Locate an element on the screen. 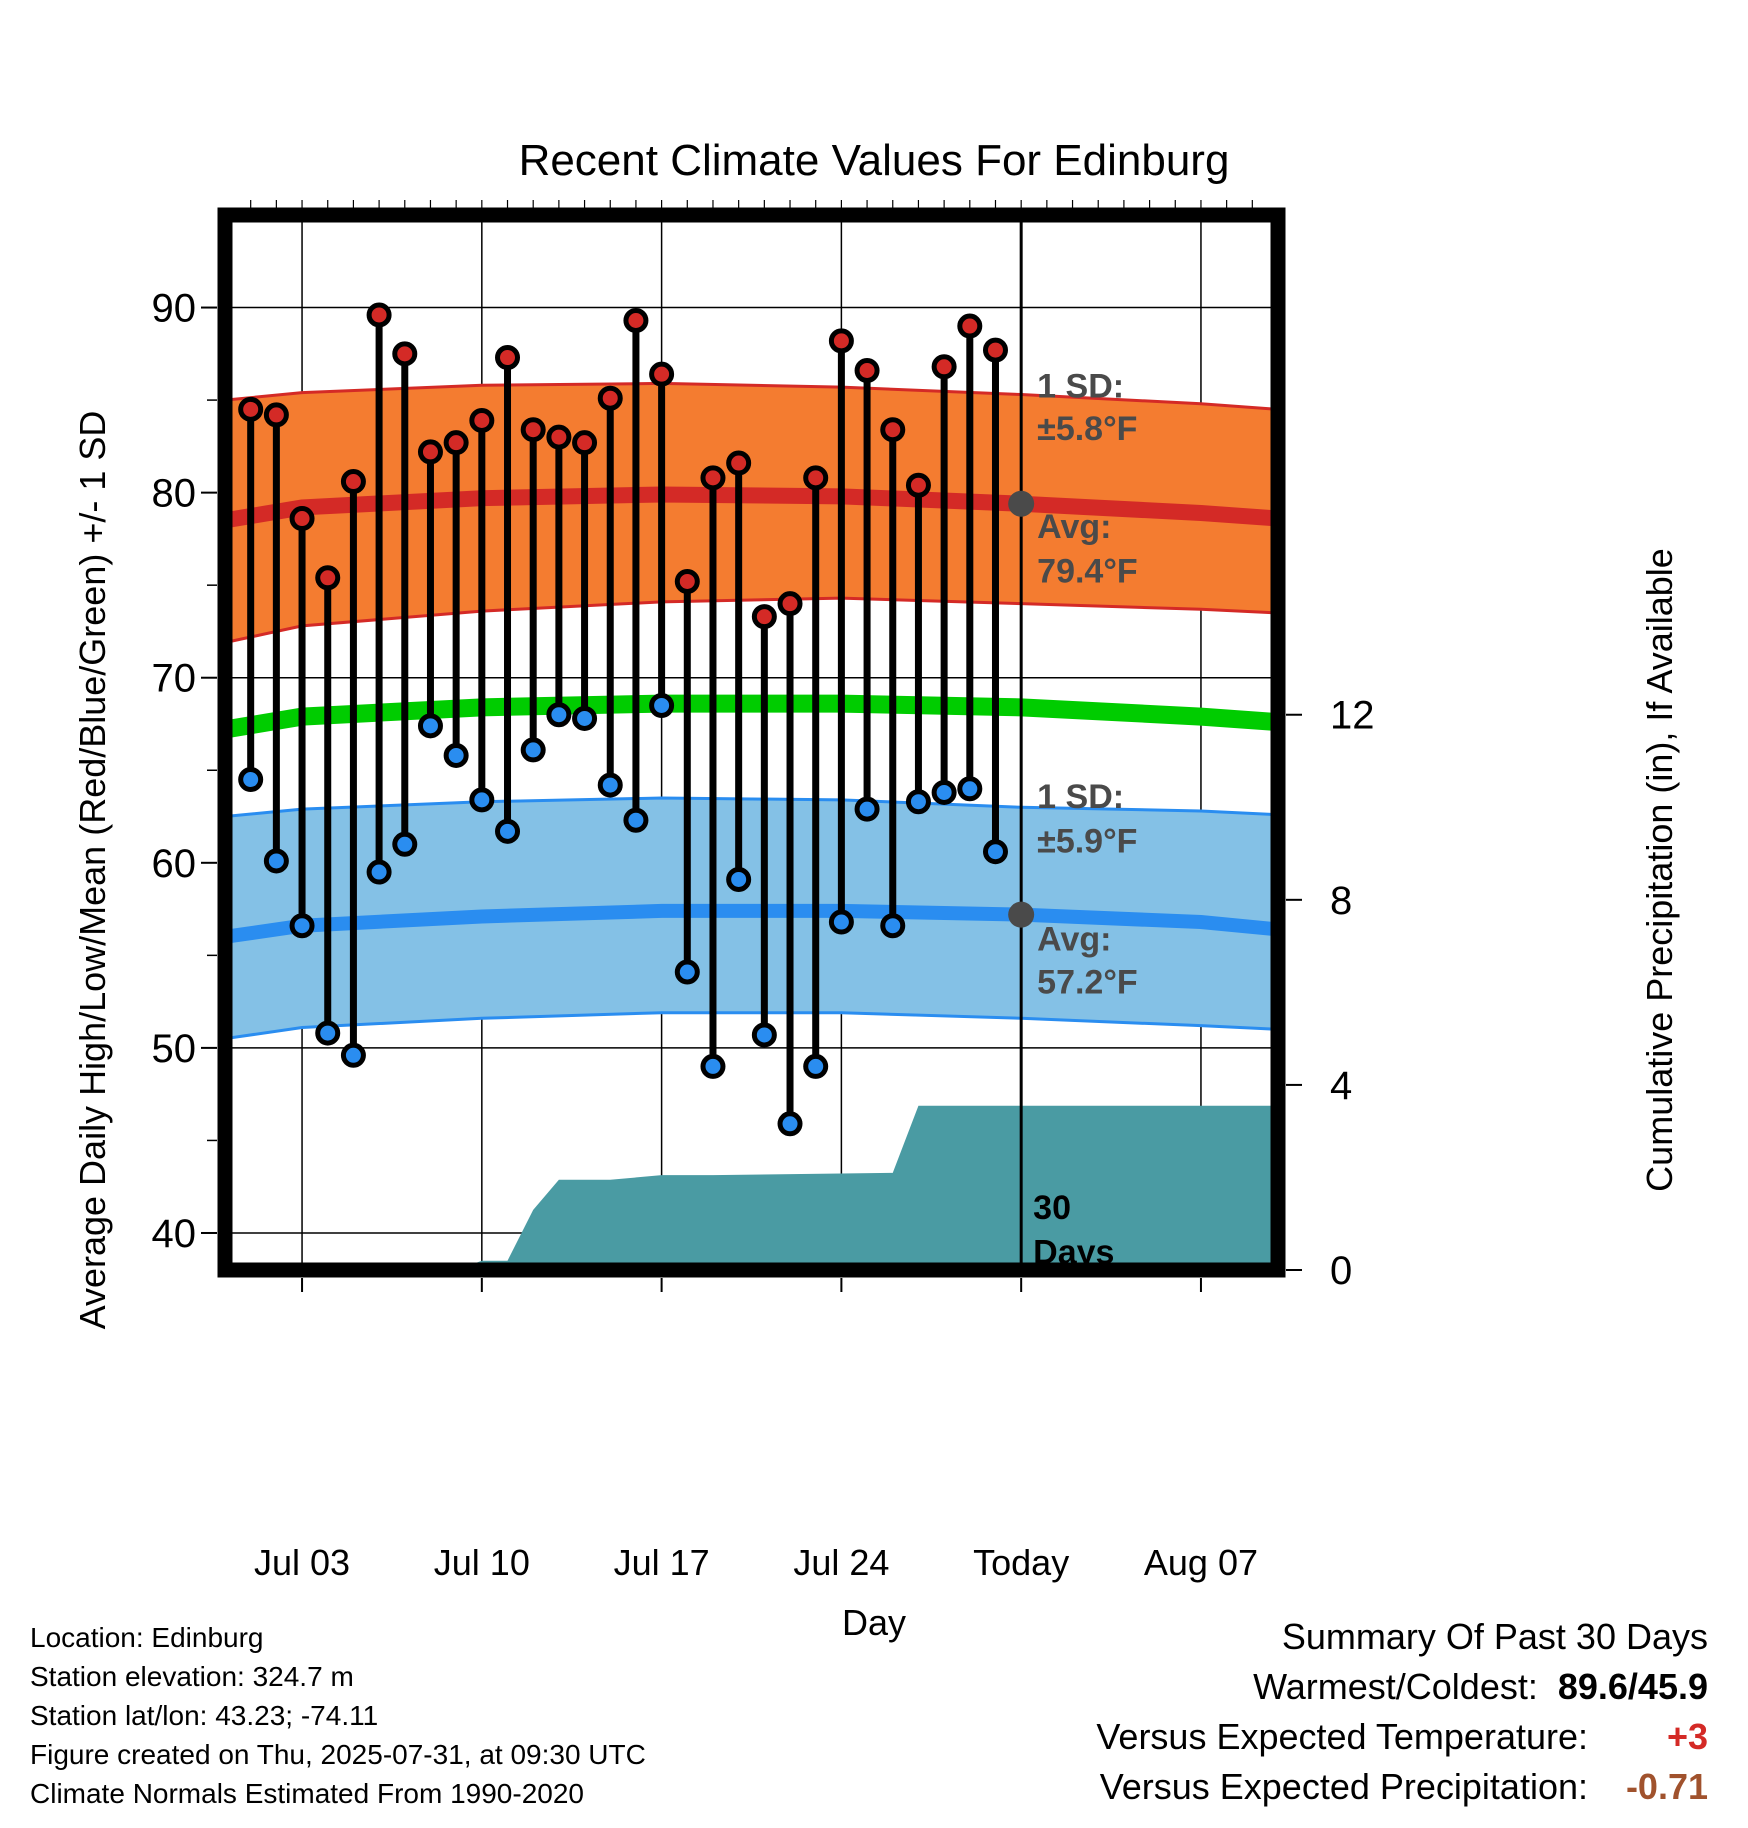 The height and width of the screenshot is (1828, 1748). mean-avg-line is located at coordinates (751, 716).